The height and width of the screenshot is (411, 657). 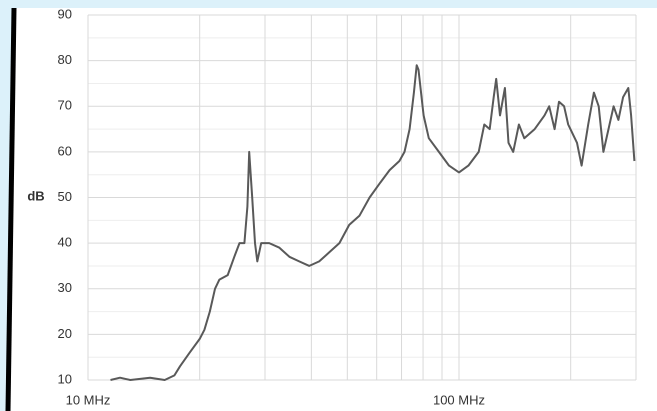 I want to click on y-tick-label: 30, so click(x=65, y=287).